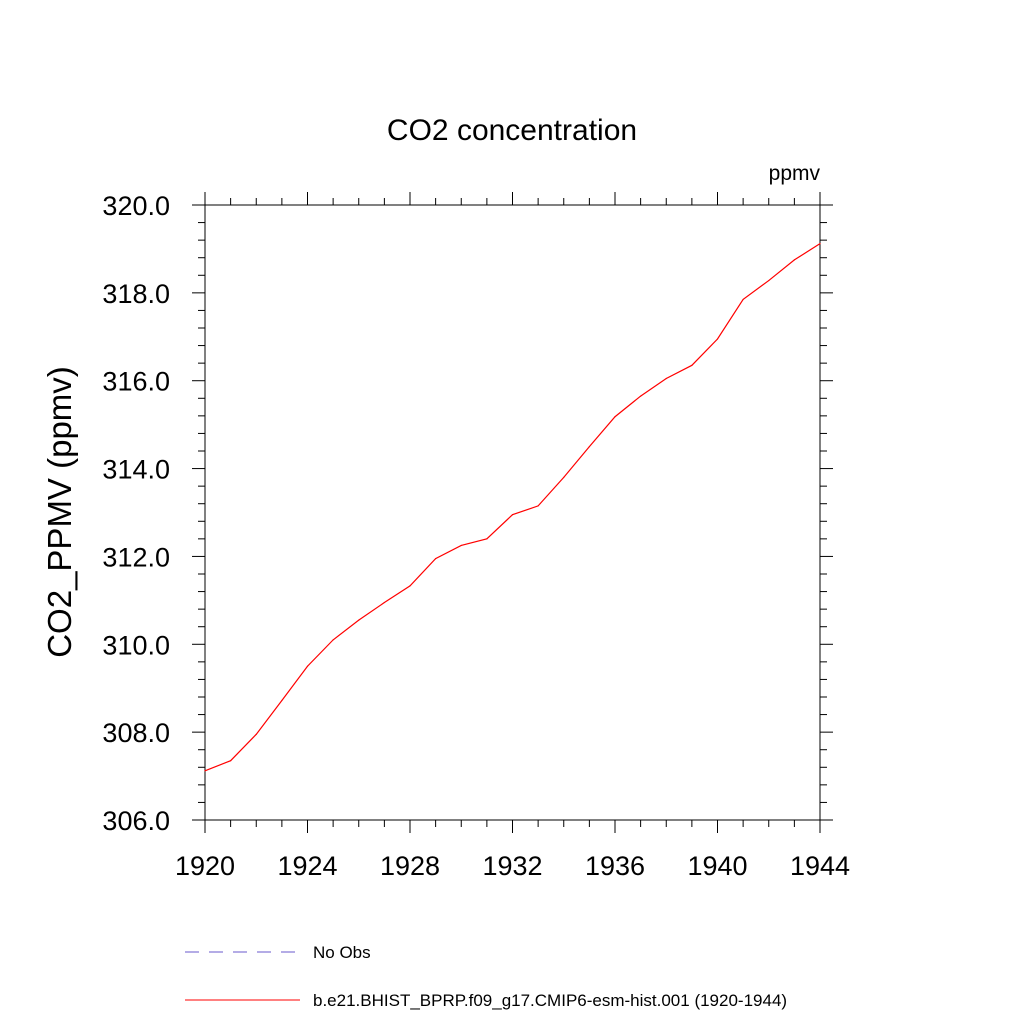 Image resolution: width=1024 pixels, height=1024 pixels. Describe the element at coordinates (512, 866) in the screenshot. I see `x-tick-label: 1932` at that location.